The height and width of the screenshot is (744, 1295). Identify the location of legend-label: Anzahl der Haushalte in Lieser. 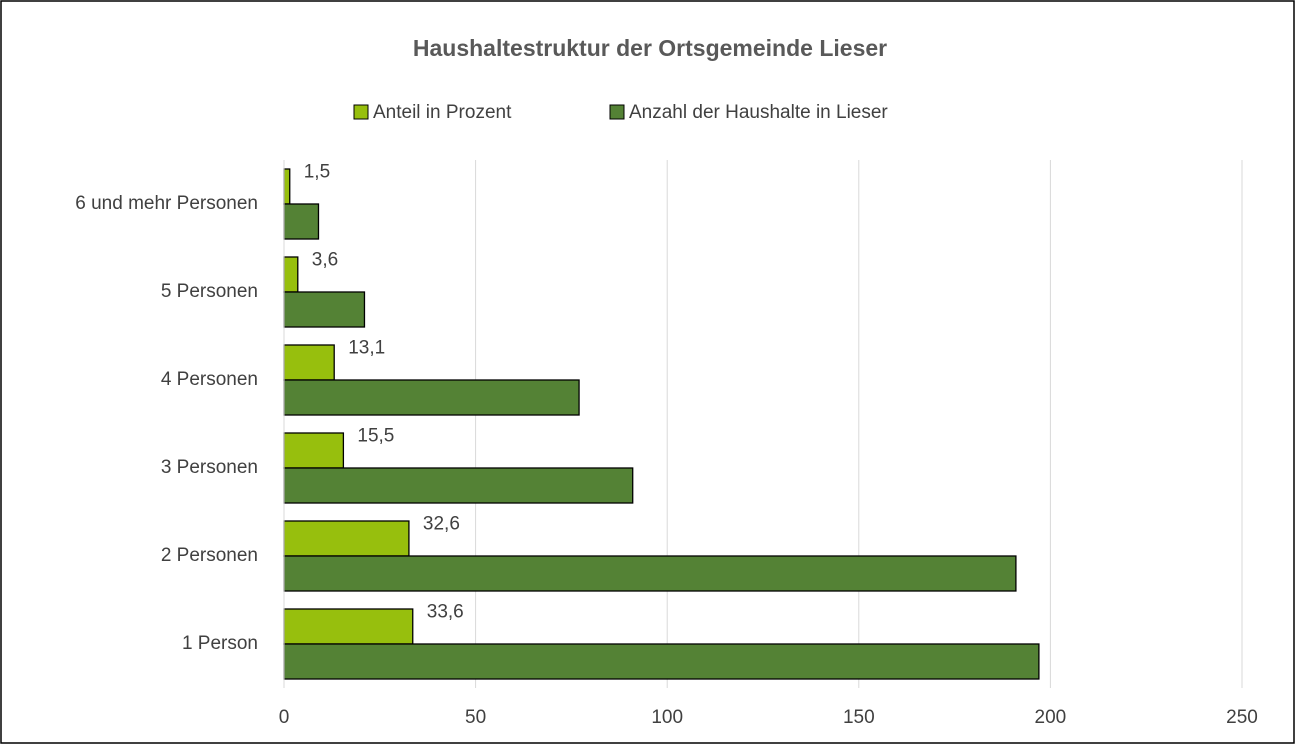
(758, 112).